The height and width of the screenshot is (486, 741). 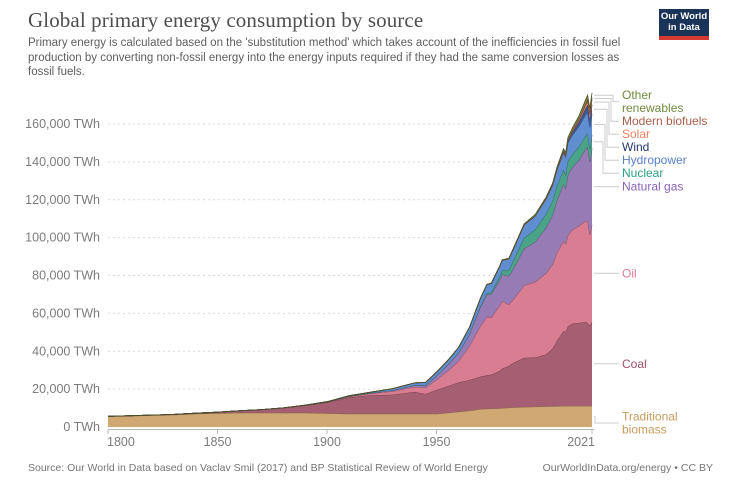 I want to click on legend-leader-hydropower, so click(x=606, y=142).